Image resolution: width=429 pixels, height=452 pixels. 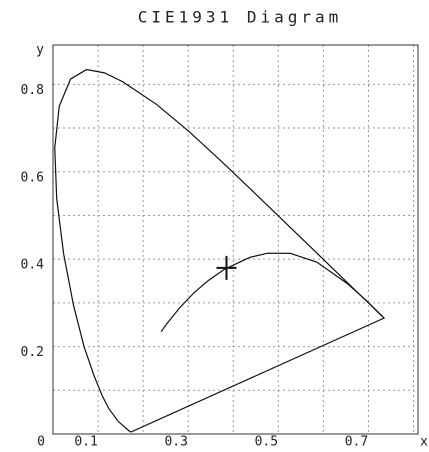 What do you see at coordinates (40, 50) in the screenshot?
I see `y-axis-label: y` at bounding box center [40, 50].